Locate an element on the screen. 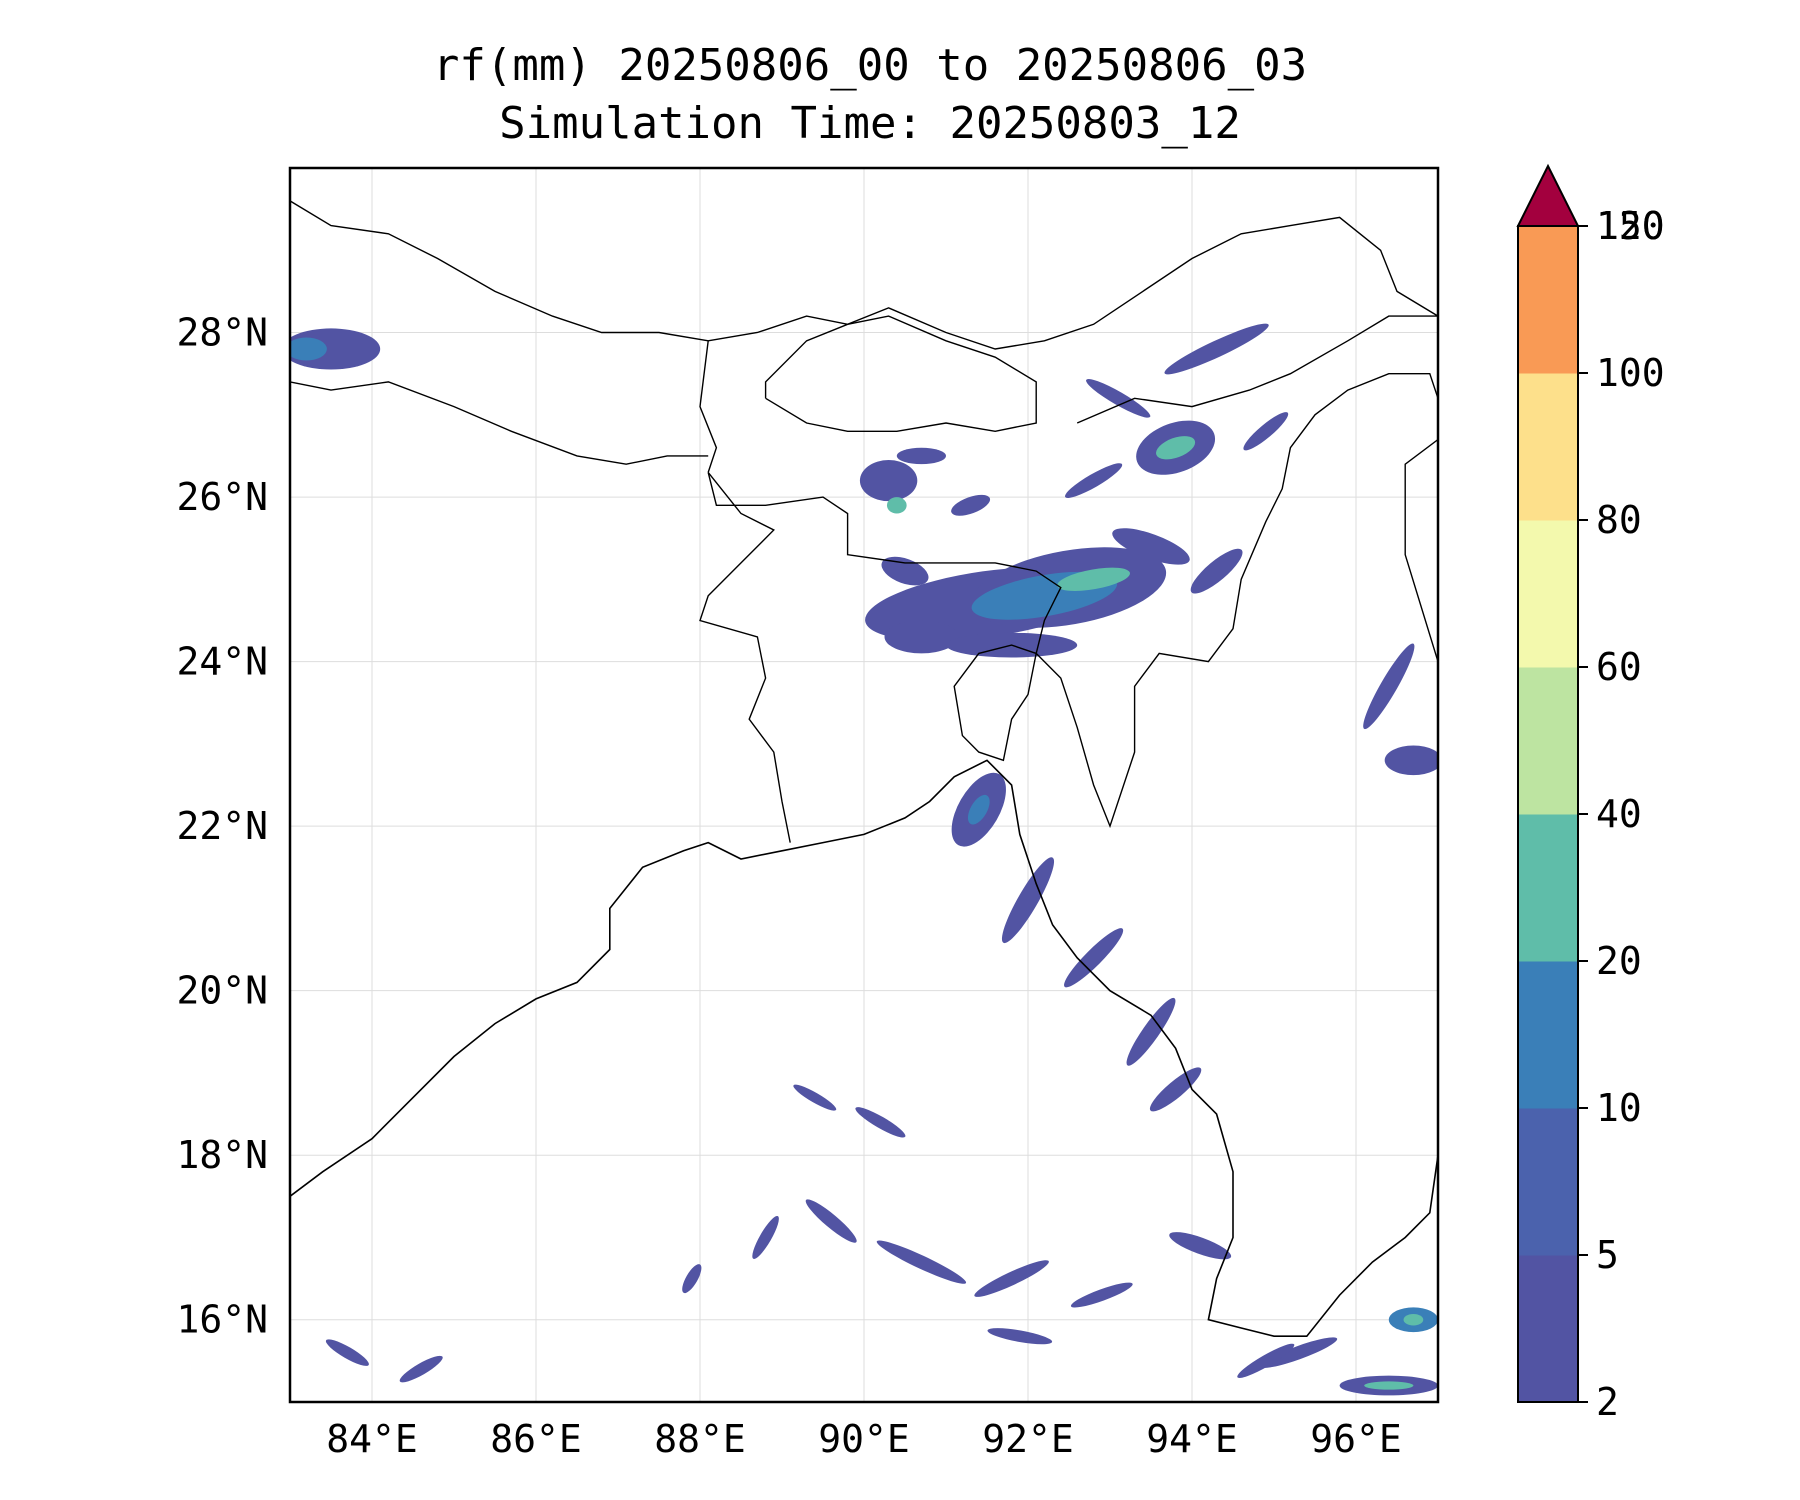 This screenshot has height=1500, width=1800. colorbar-label: 40 is located at coordinates (1619, 814).